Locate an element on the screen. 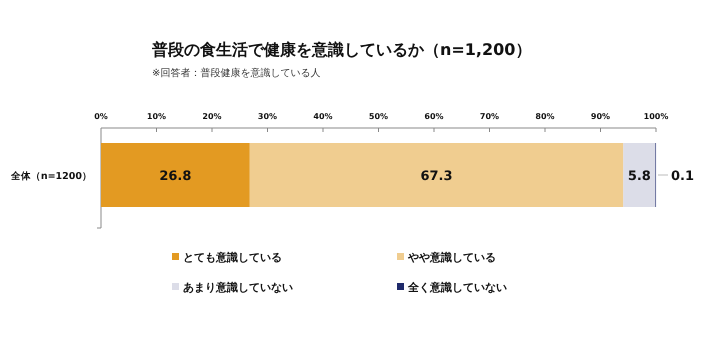  x-tick-label: 40% is located at coordinates (323, 116).